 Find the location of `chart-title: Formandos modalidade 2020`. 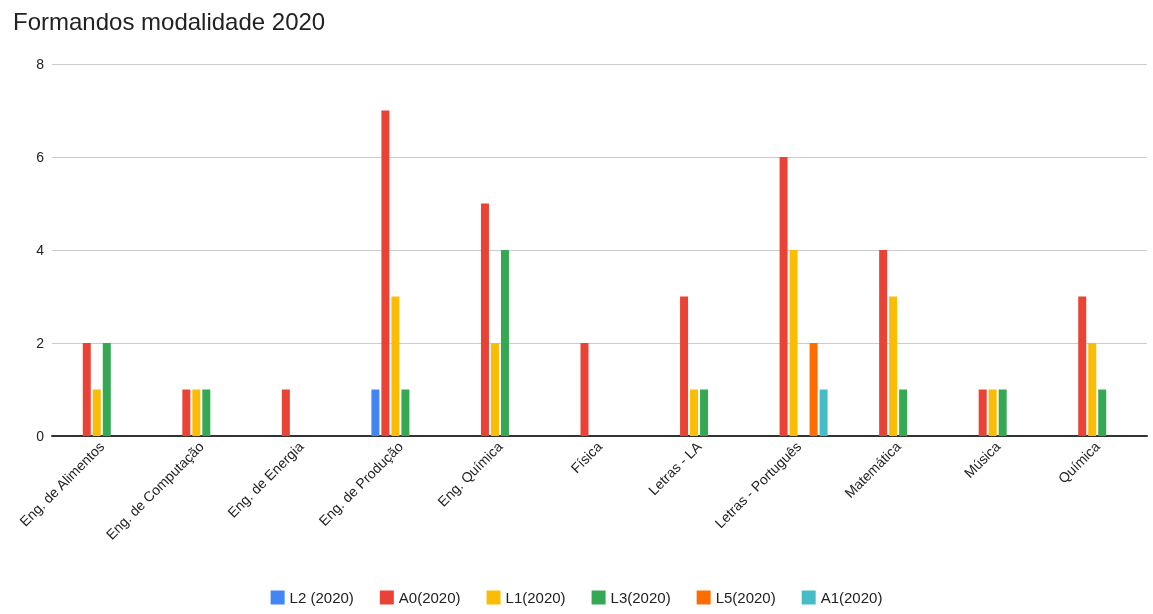

chart-title: Formandos modalidade 2020 is located at coordinates (169, 21).